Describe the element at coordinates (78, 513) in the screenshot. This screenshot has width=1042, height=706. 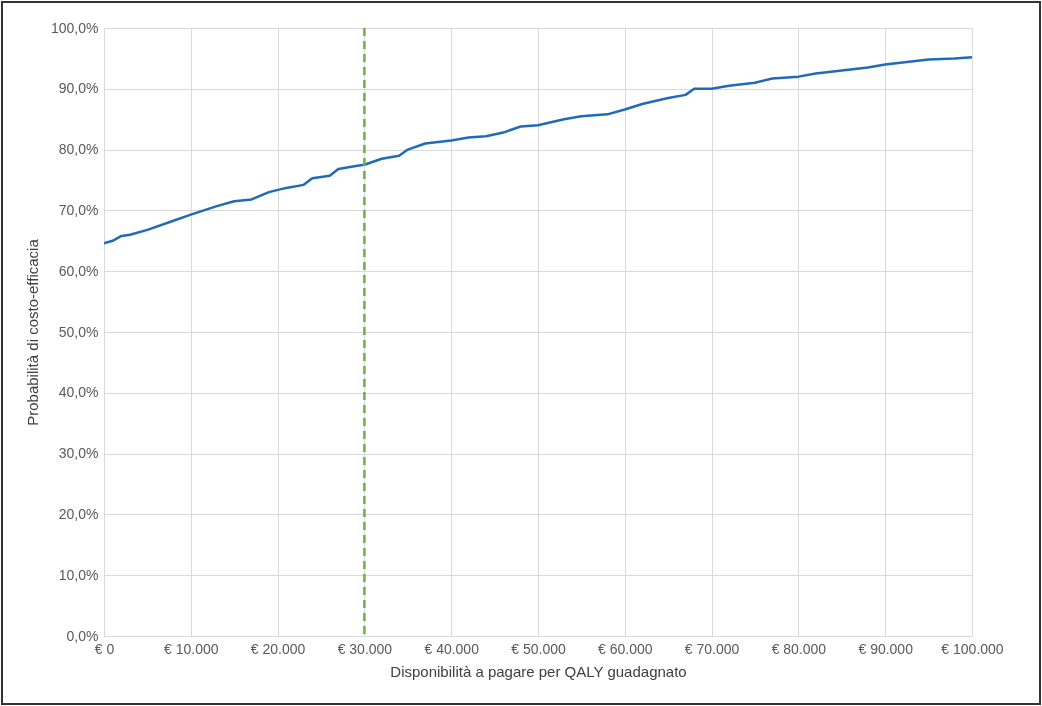
I see `y-tick-label: 20,0%` at that location.